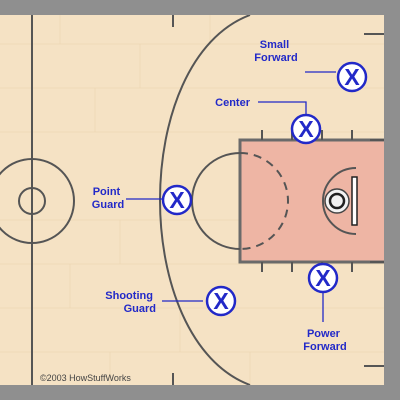 The height and width of the screenshot is (400, 400). I want to click on label-shooting-guard-line-2: Guard, so click(140, 309).